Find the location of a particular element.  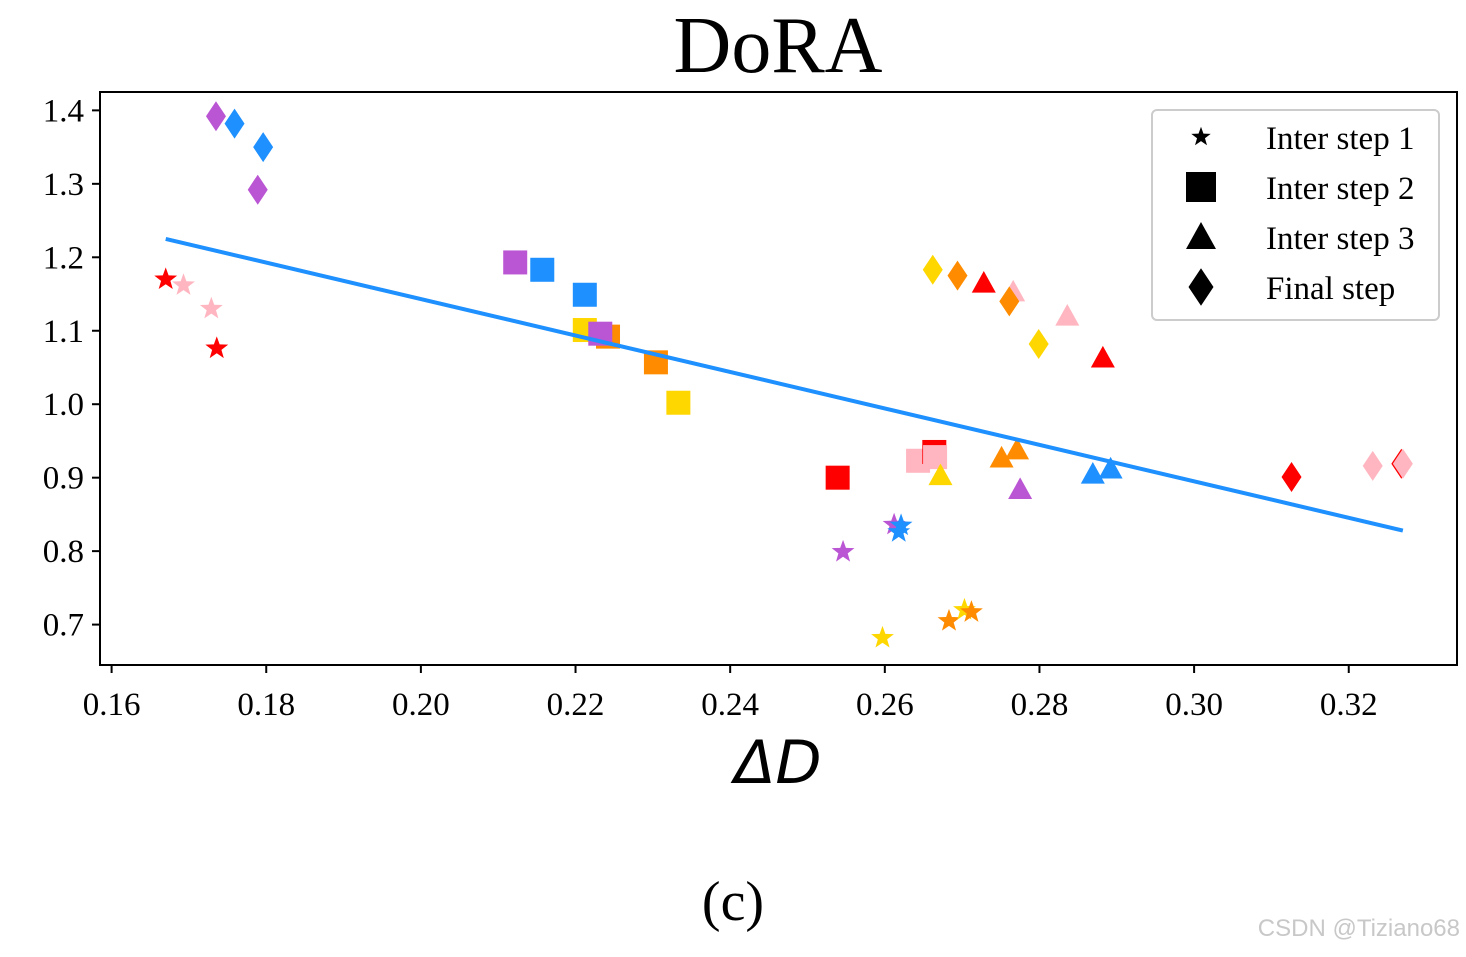

y-tick-label: 1.1 is located at coordinates (63, 332).